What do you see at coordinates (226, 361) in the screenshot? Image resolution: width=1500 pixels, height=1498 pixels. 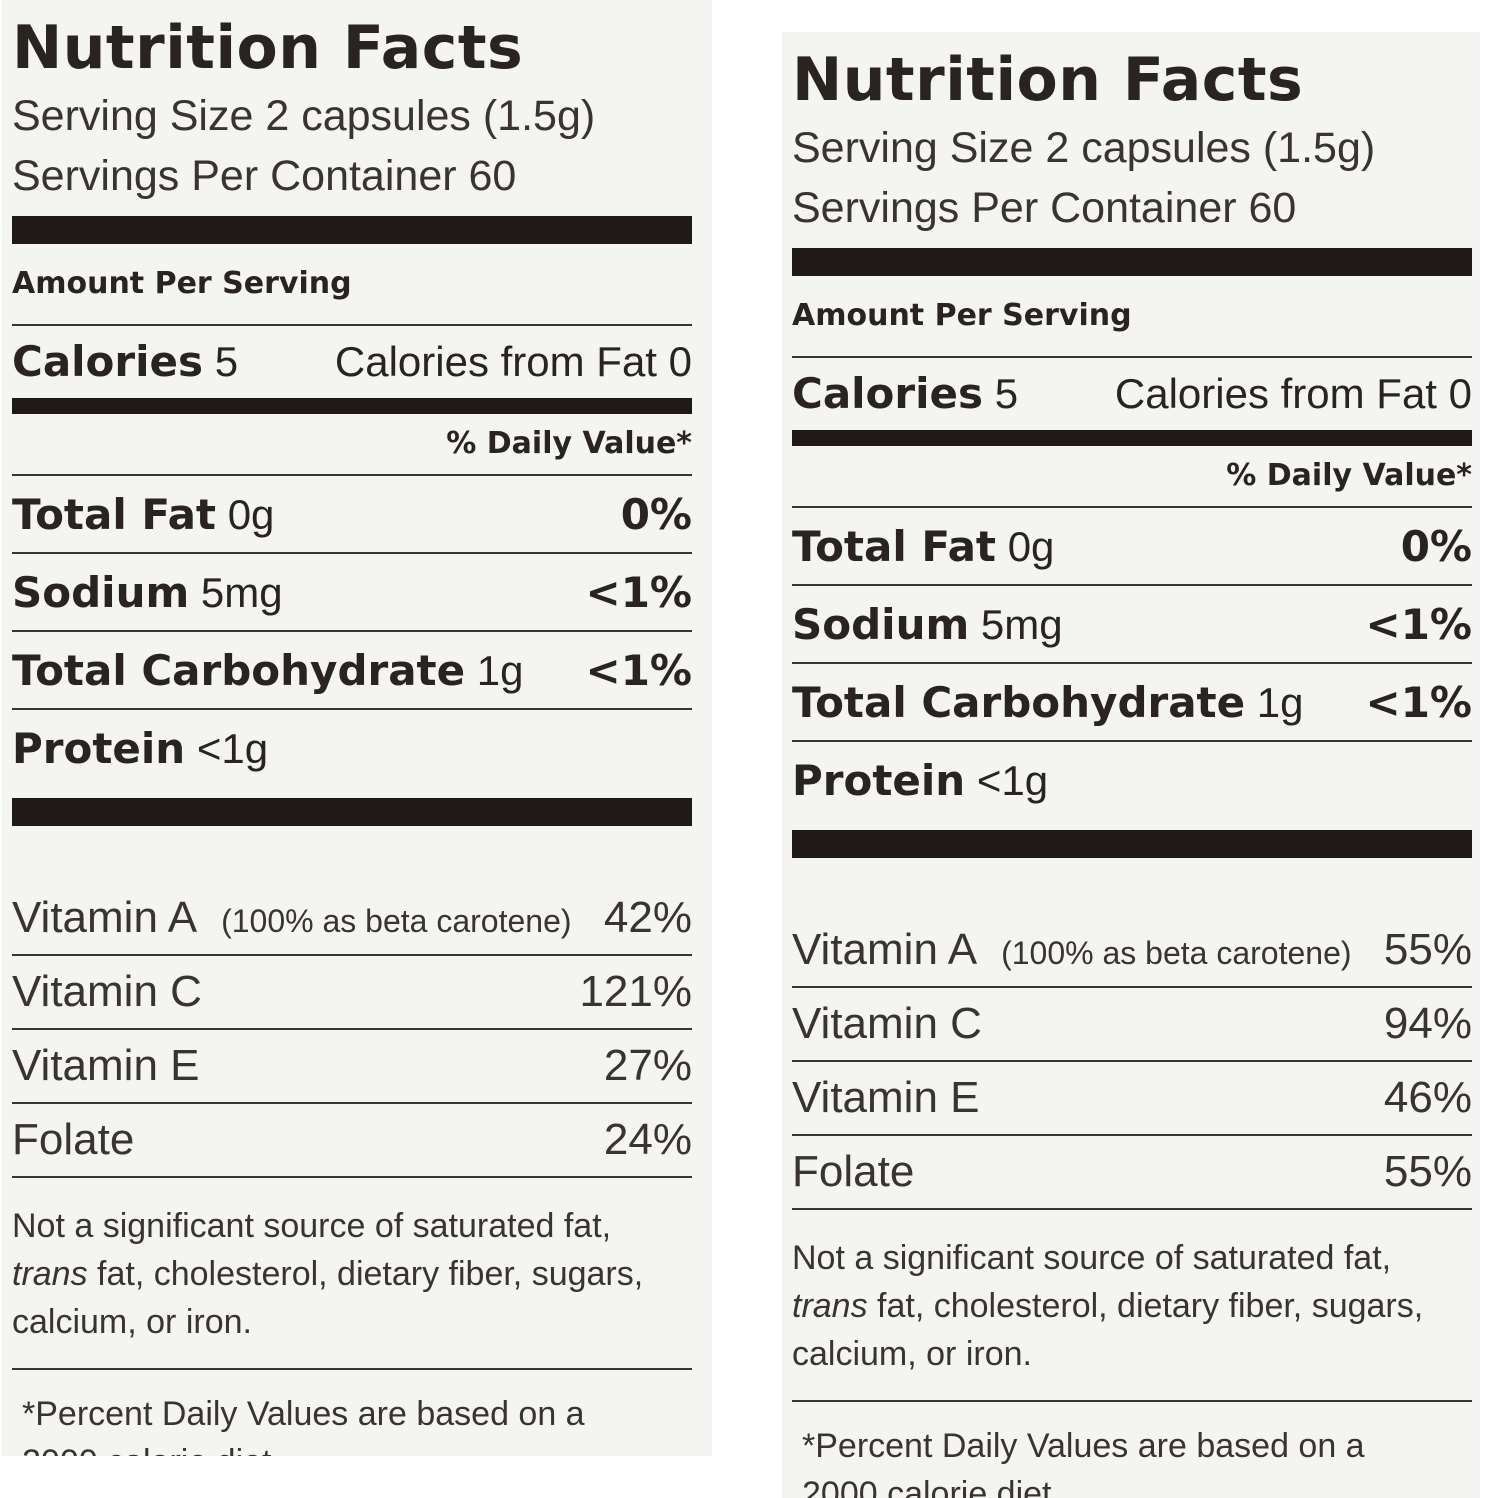 I see `calories-value: 5` at bounding box center [226, 361].